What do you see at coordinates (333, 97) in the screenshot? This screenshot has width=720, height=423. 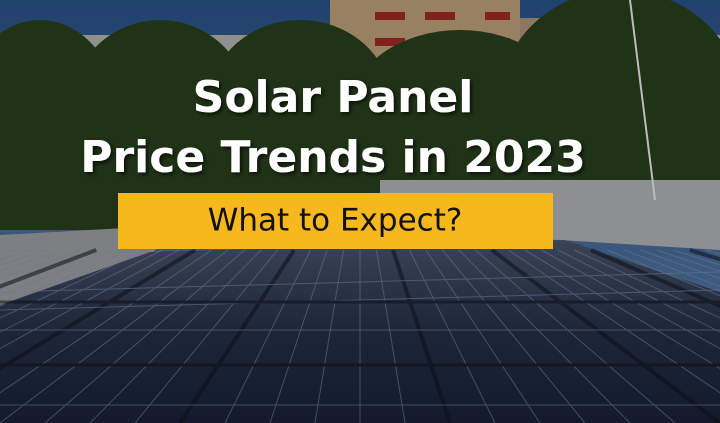 I see `title-line-1: Solar Panel` at bounding box center [333, 97].